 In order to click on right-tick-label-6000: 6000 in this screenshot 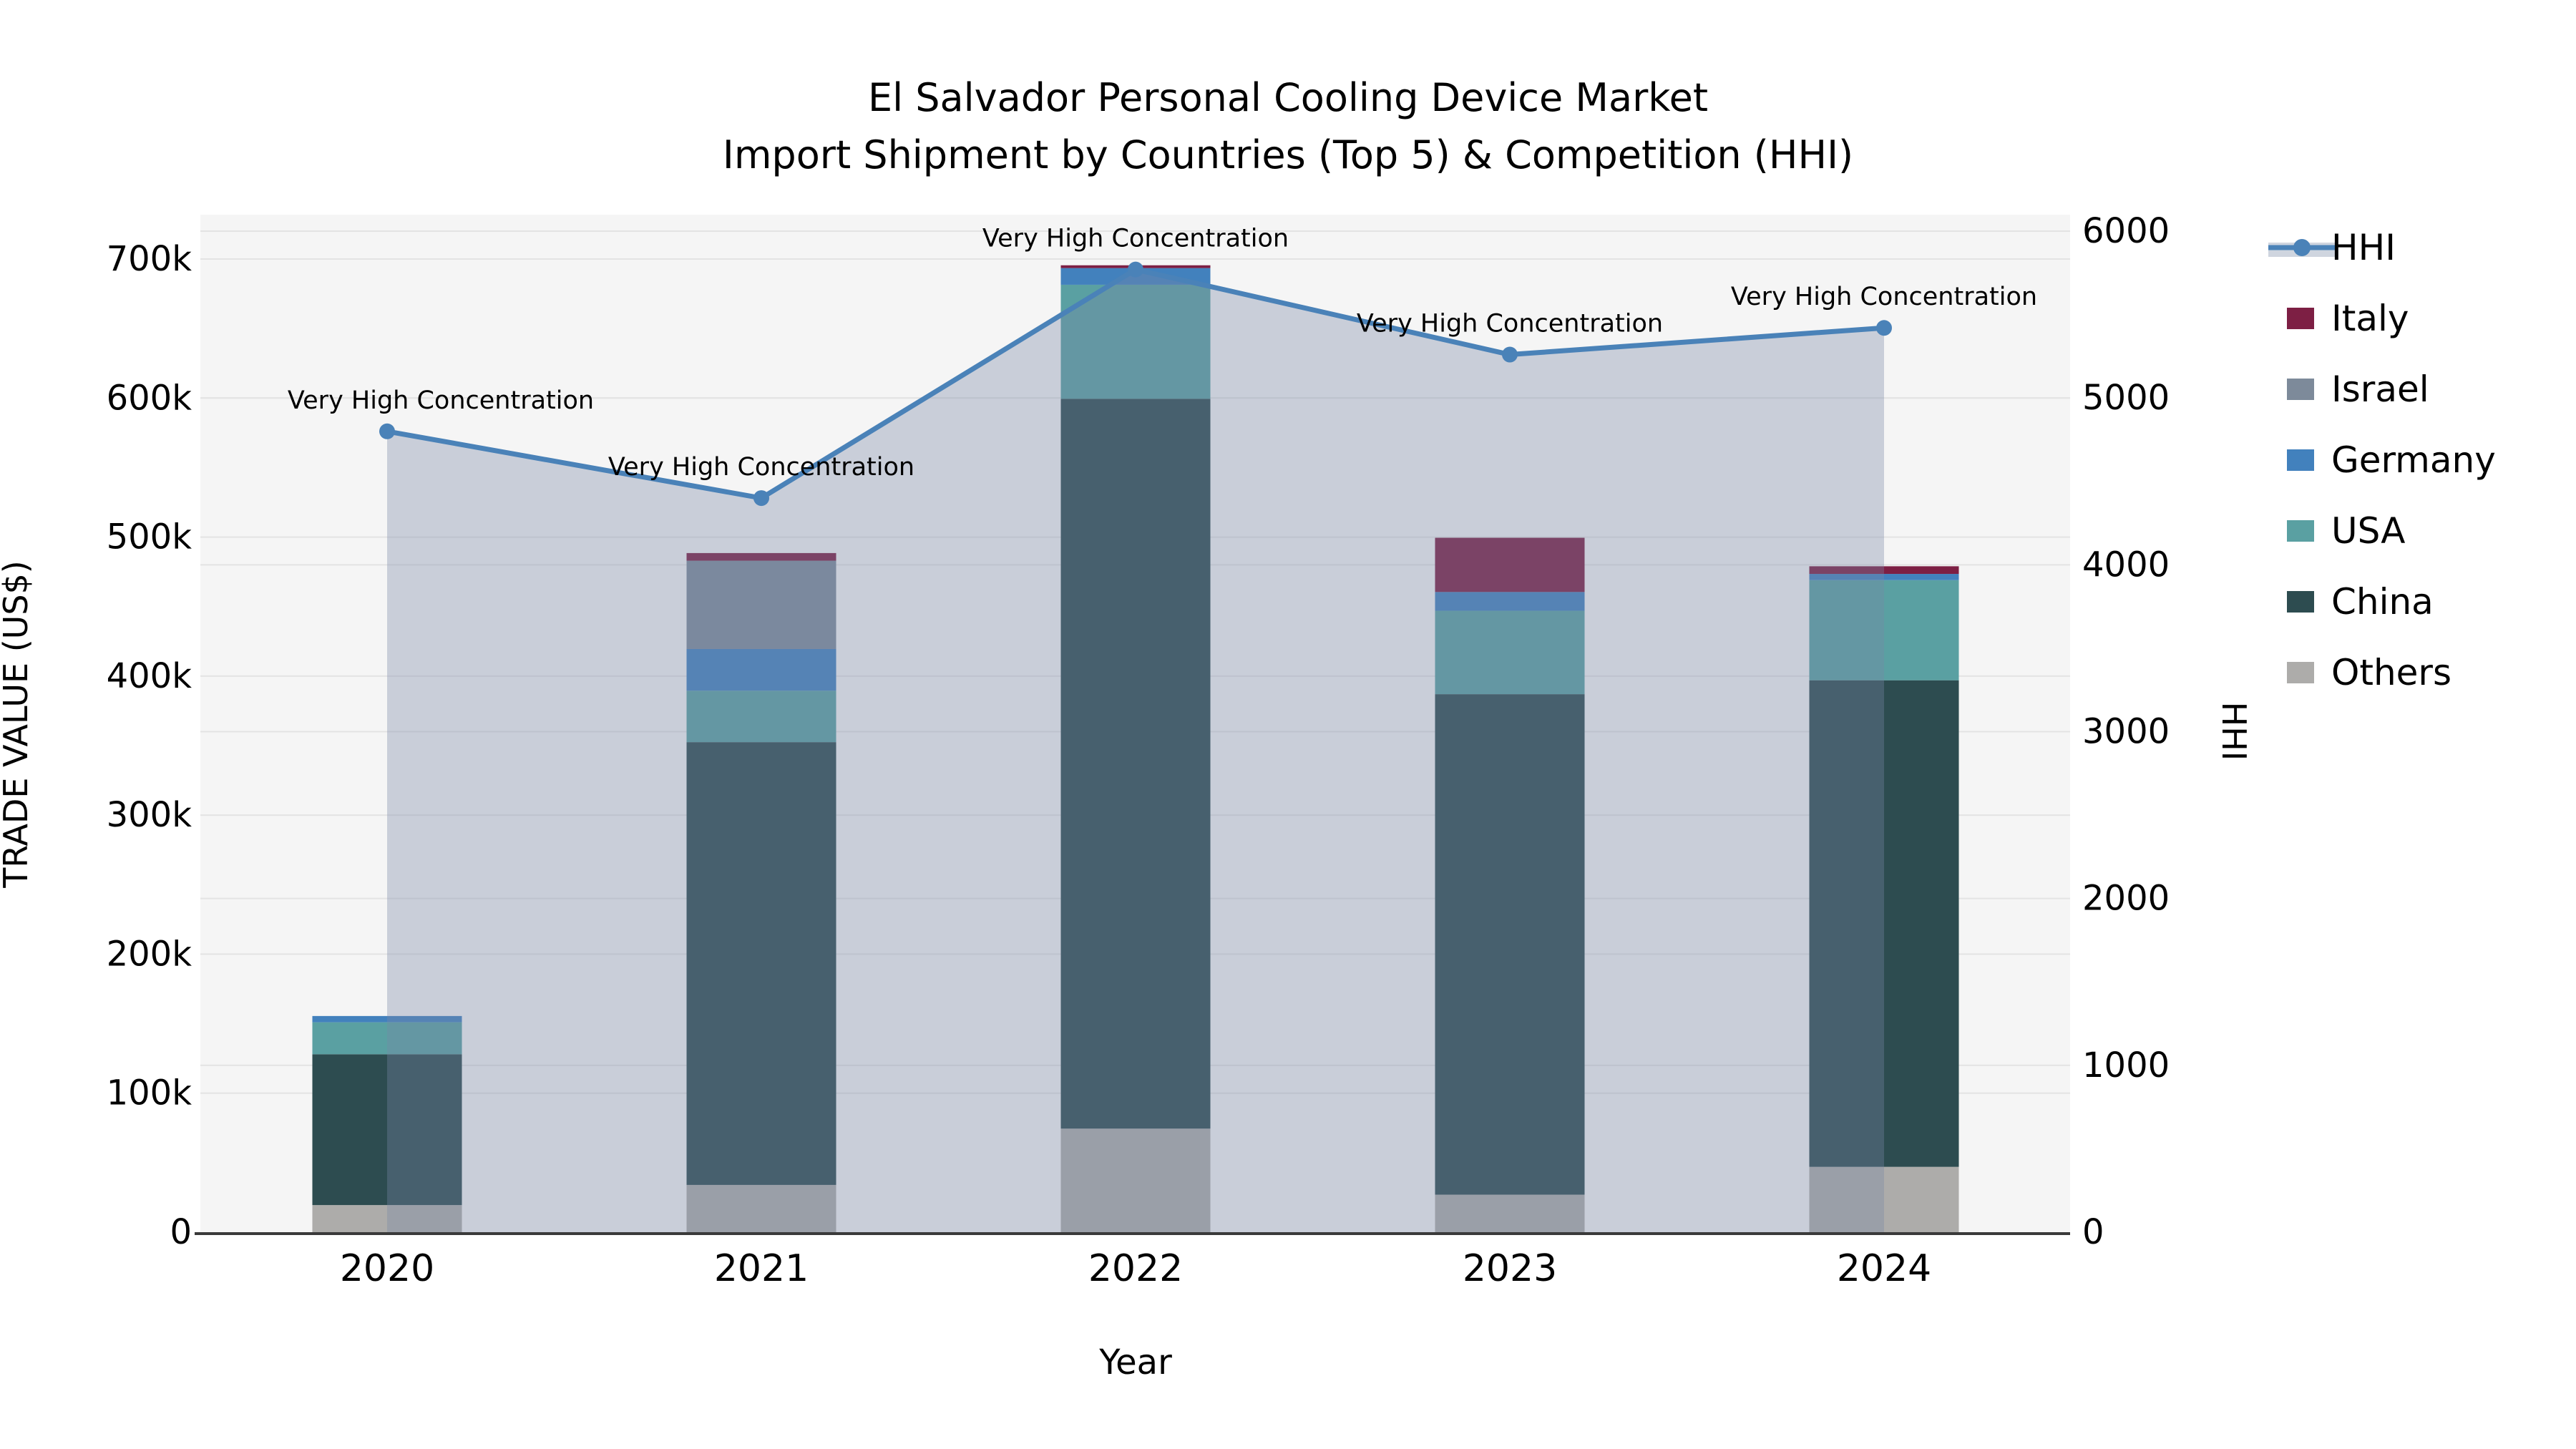, I will do `click(2126, 231)`.